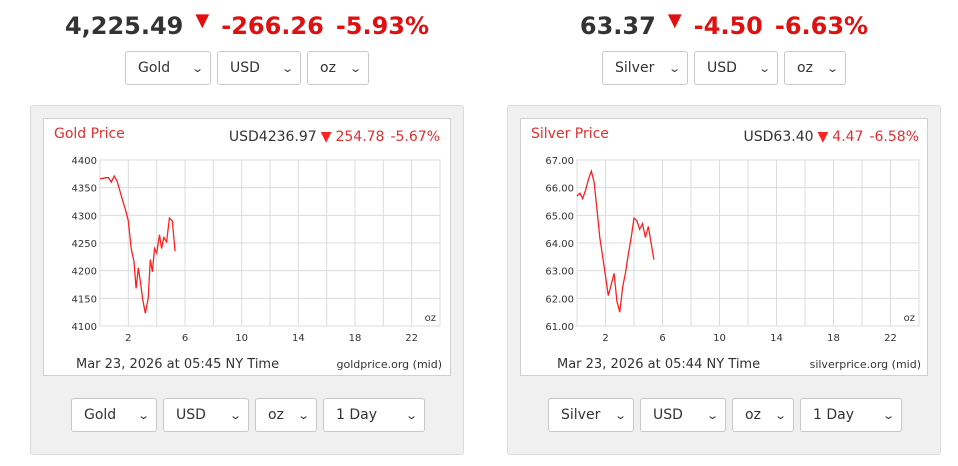 The height and width of the screenshot is (466, 958). I want to click on silver-unit-select-bottom: oz ⌄, so click(763, 415).